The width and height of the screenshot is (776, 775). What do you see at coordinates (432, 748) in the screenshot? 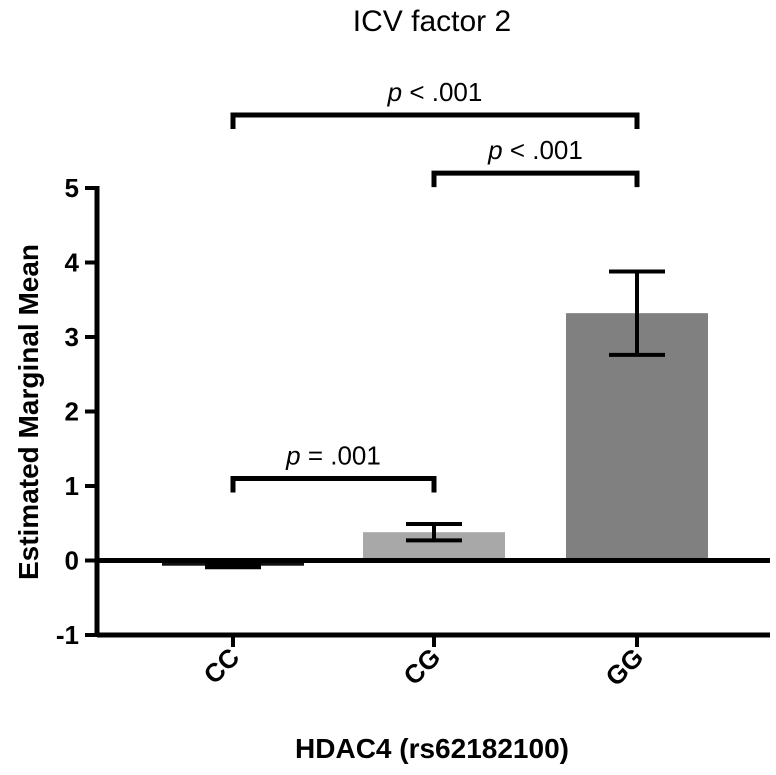
I see `x-axis-label: HDAC4 (rs62182100)` at bounding box center [432, 748].